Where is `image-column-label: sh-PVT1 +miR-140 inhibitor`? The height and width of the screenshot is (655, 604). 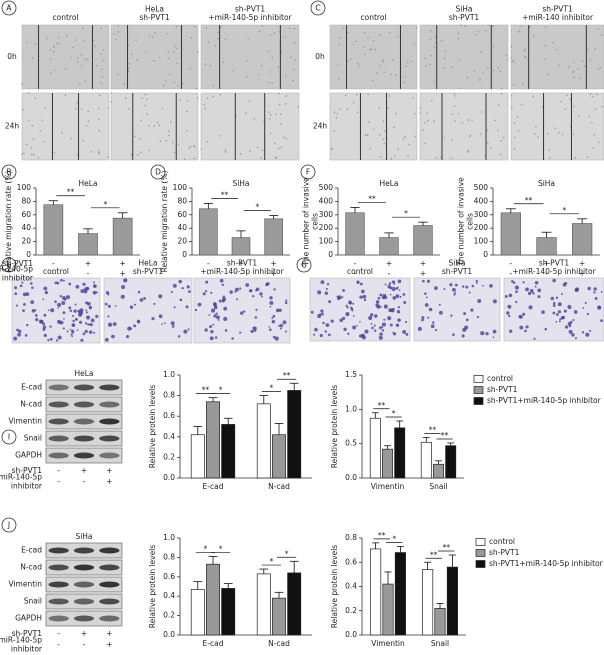 image-column-label: sh-PVT1 +miR-140 inhibitor is located at coordinates (558, 13).